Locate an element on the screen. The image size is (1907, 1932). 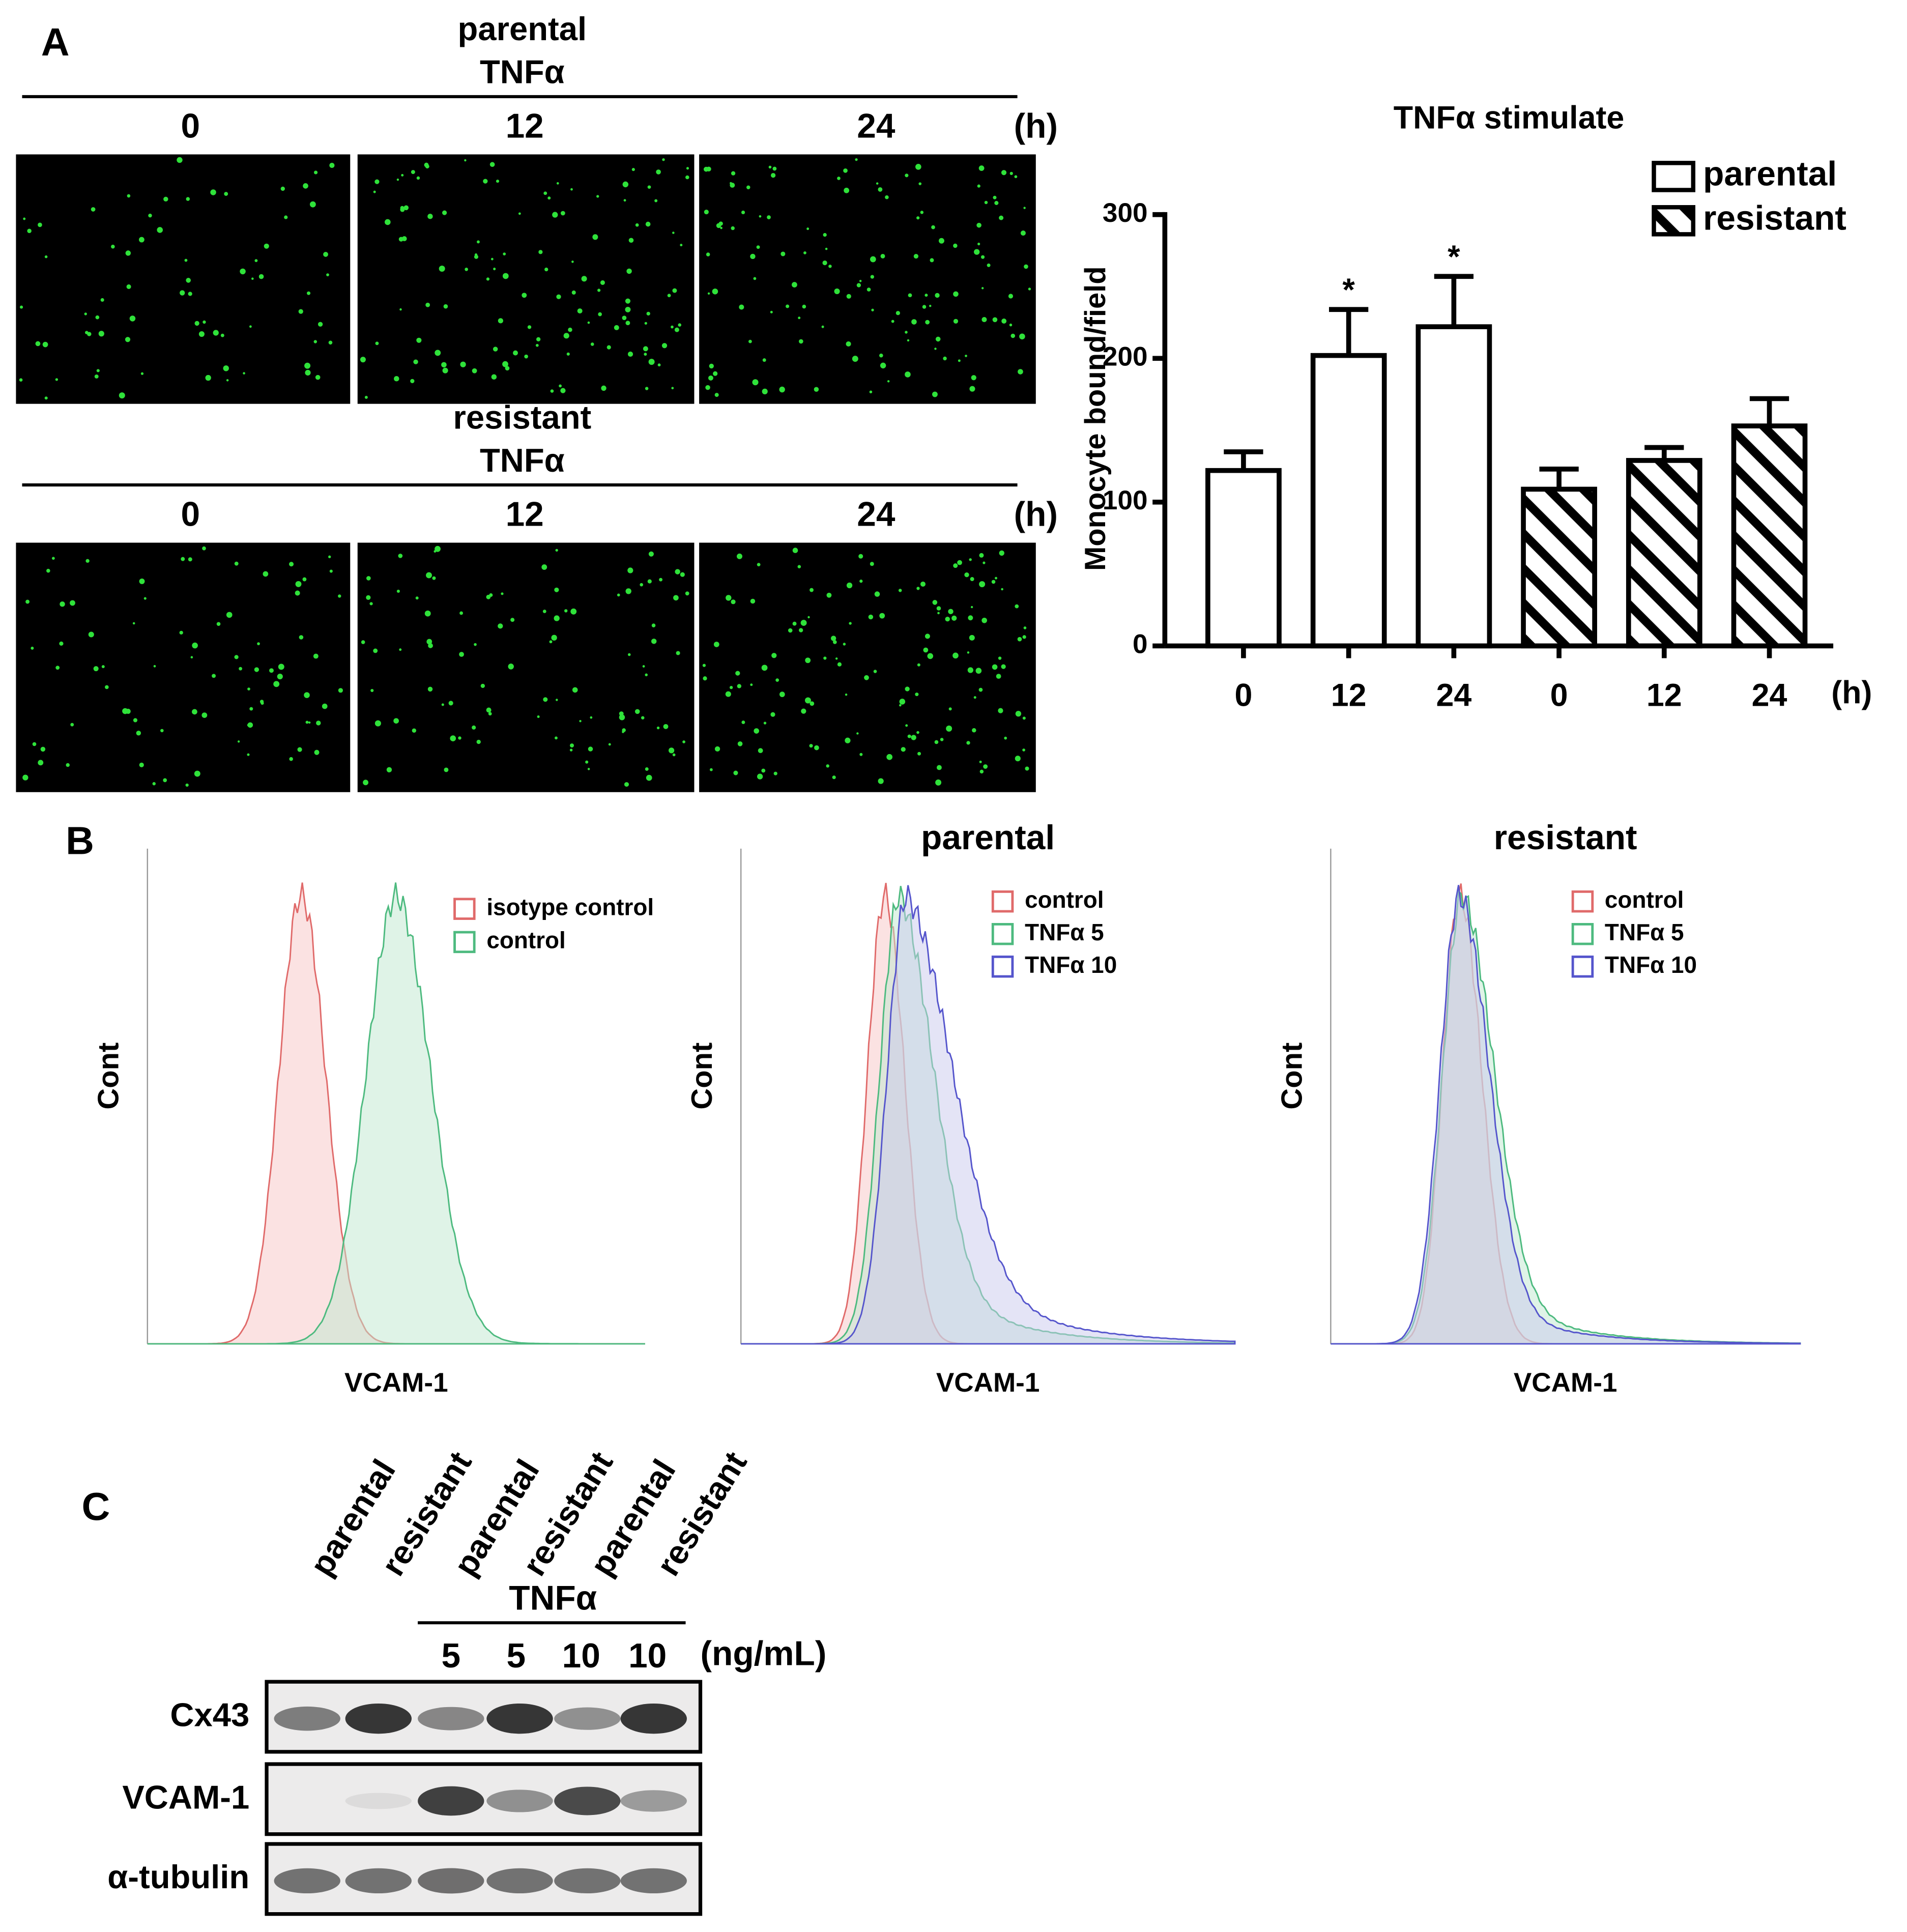
row-label: Cx43 is located at coordinates (209, 1714).